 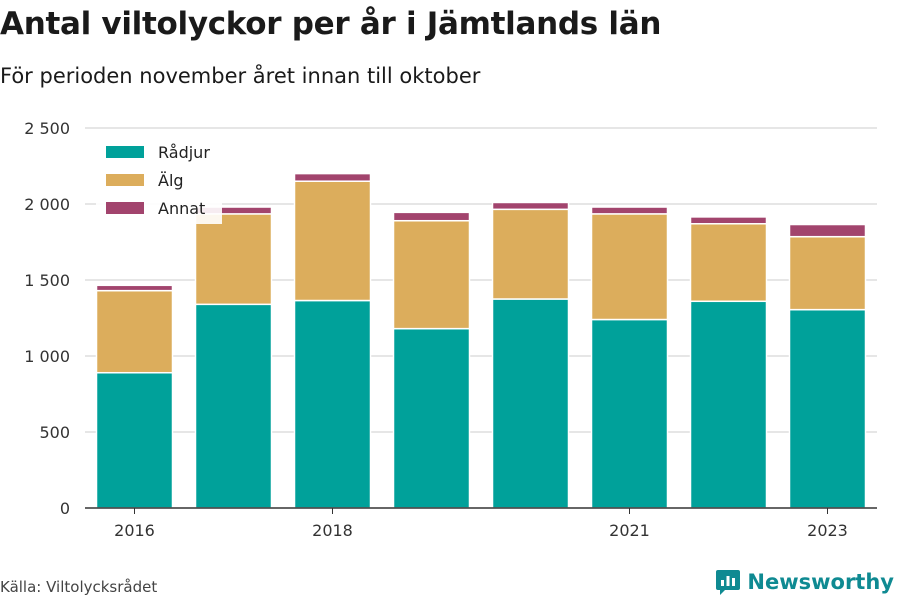 I want to click on legend-label: Rådjur, so click(x=184, y=152).